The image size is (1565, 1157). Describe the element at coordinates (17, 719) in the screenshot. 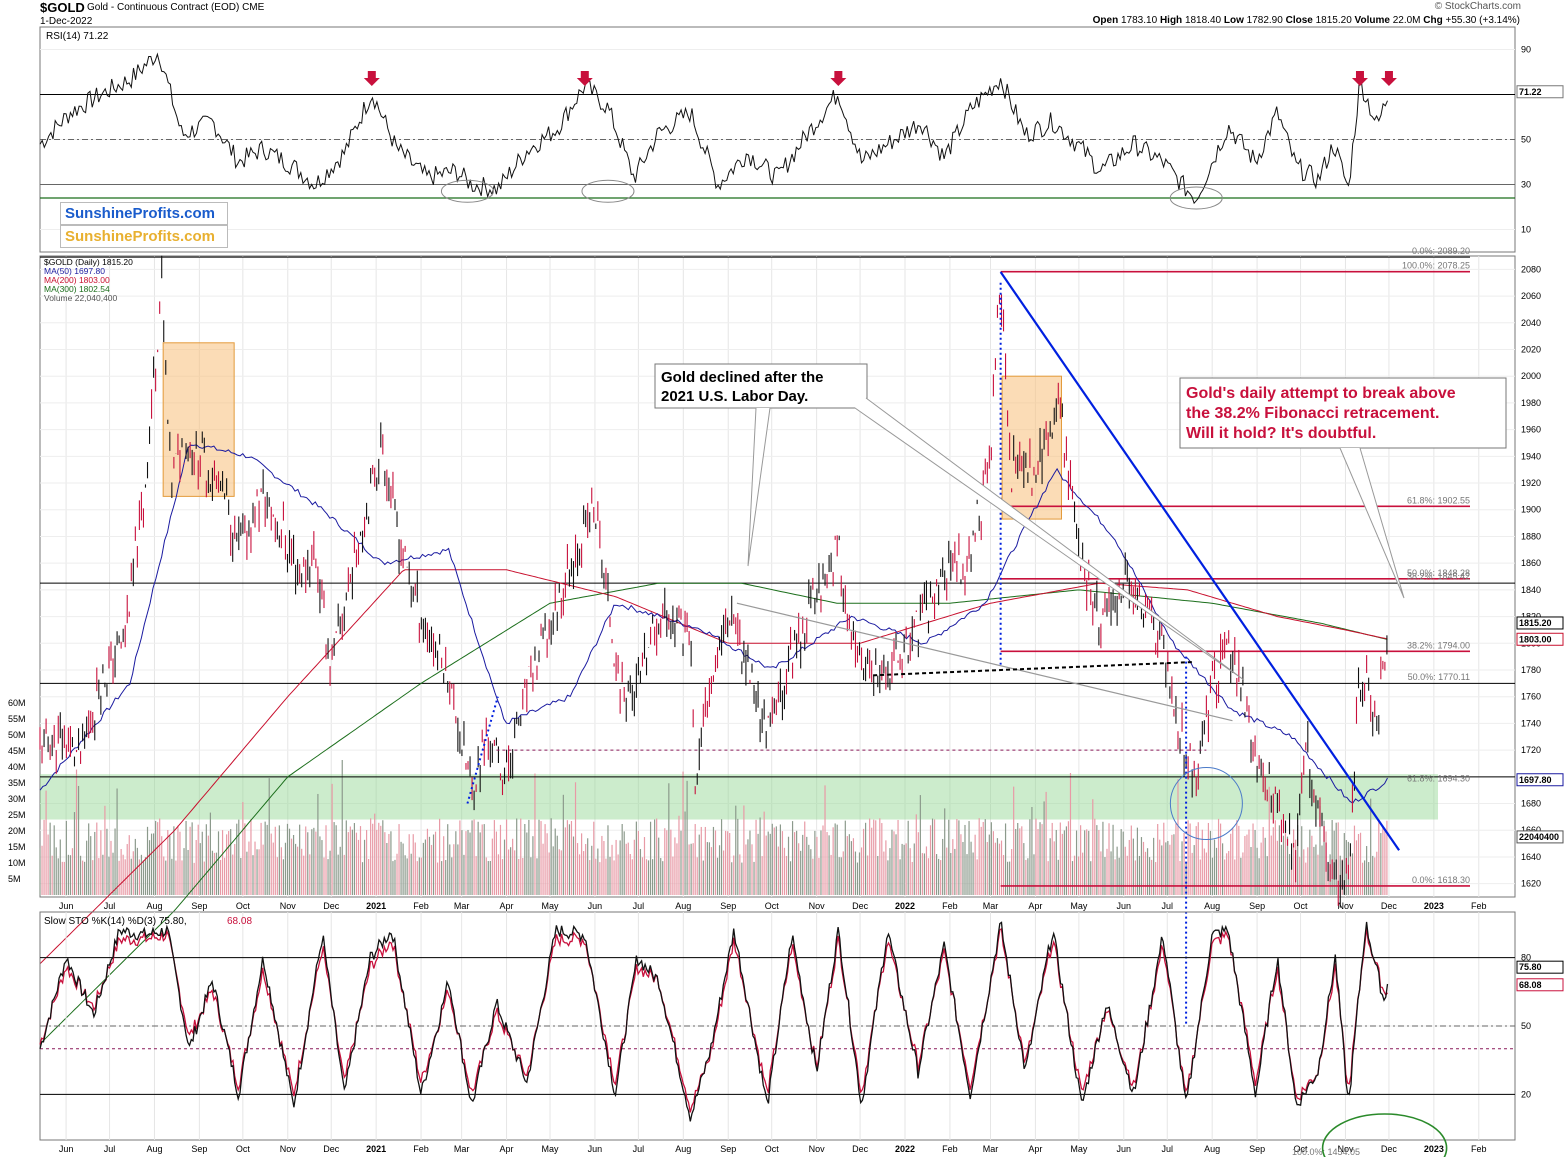

I see `volume-tick-label: 55M` at that location.